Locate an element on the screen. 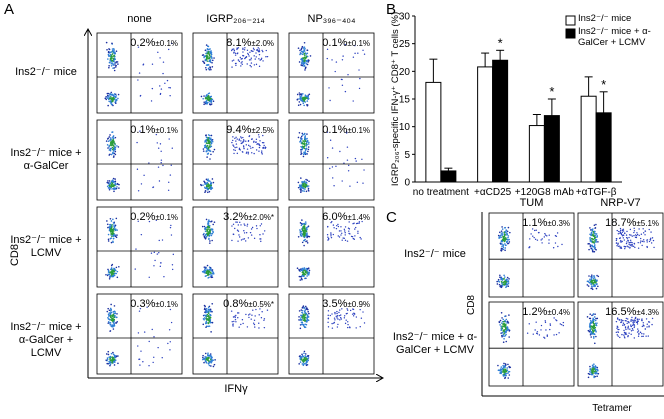  percentage-sd: ±5.1% is located at coordinates (647, 223).